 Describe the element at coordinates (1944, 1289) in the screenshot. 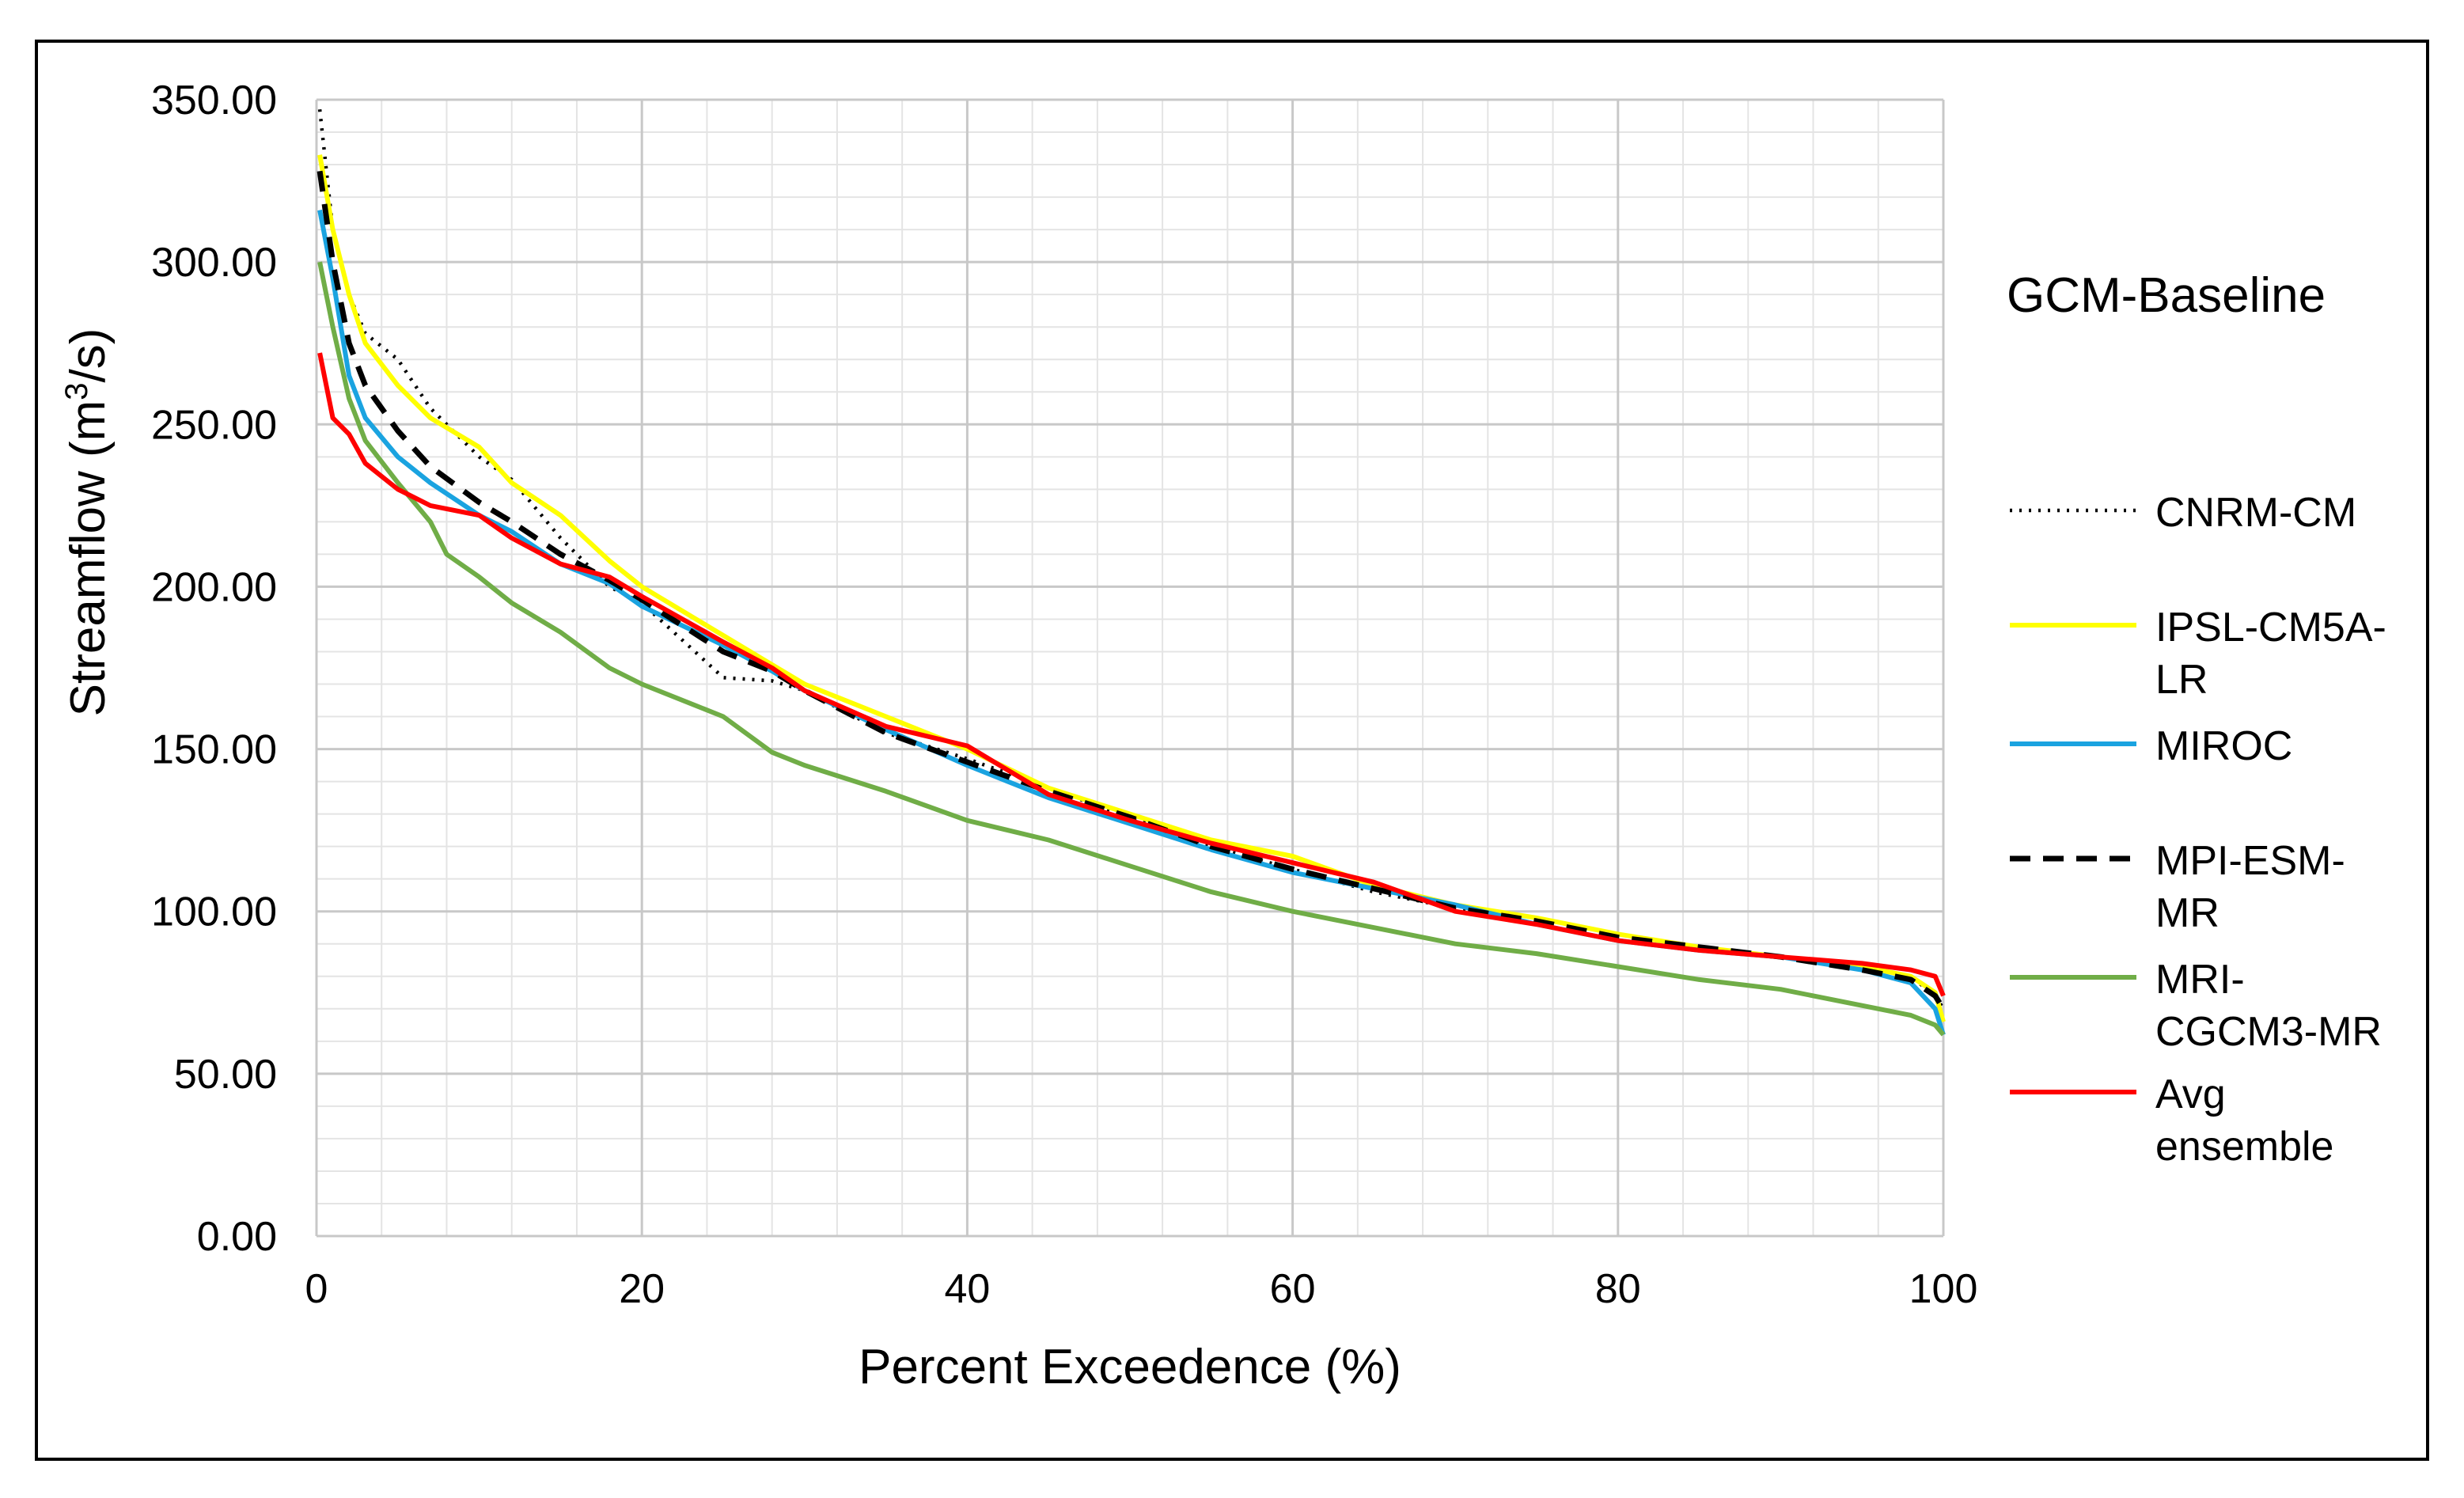

I see `x-tick-label: 100` at that location.